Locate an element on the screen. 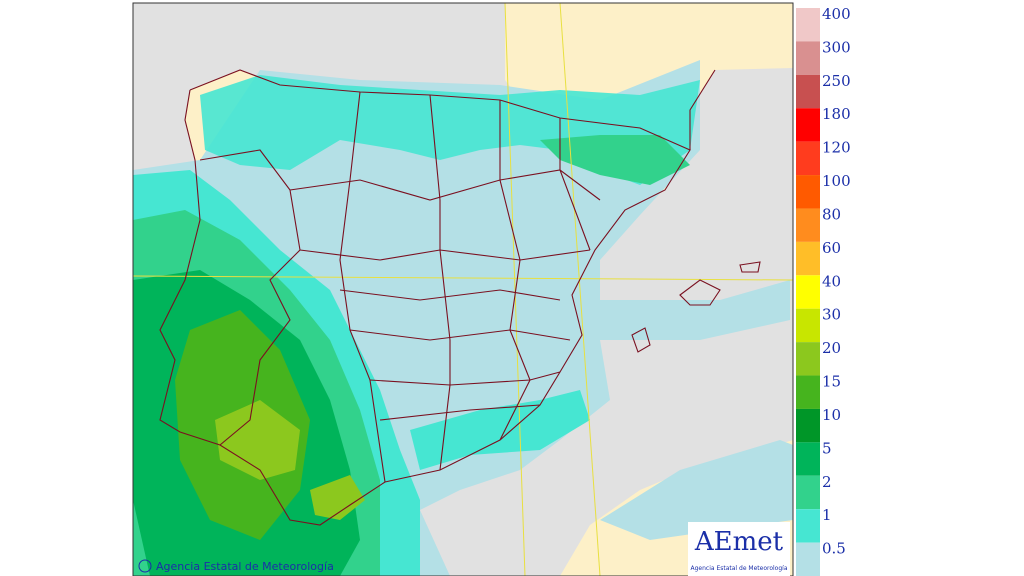 The image size is (1024, 576). south-rain is located at coordinates (500, 430).